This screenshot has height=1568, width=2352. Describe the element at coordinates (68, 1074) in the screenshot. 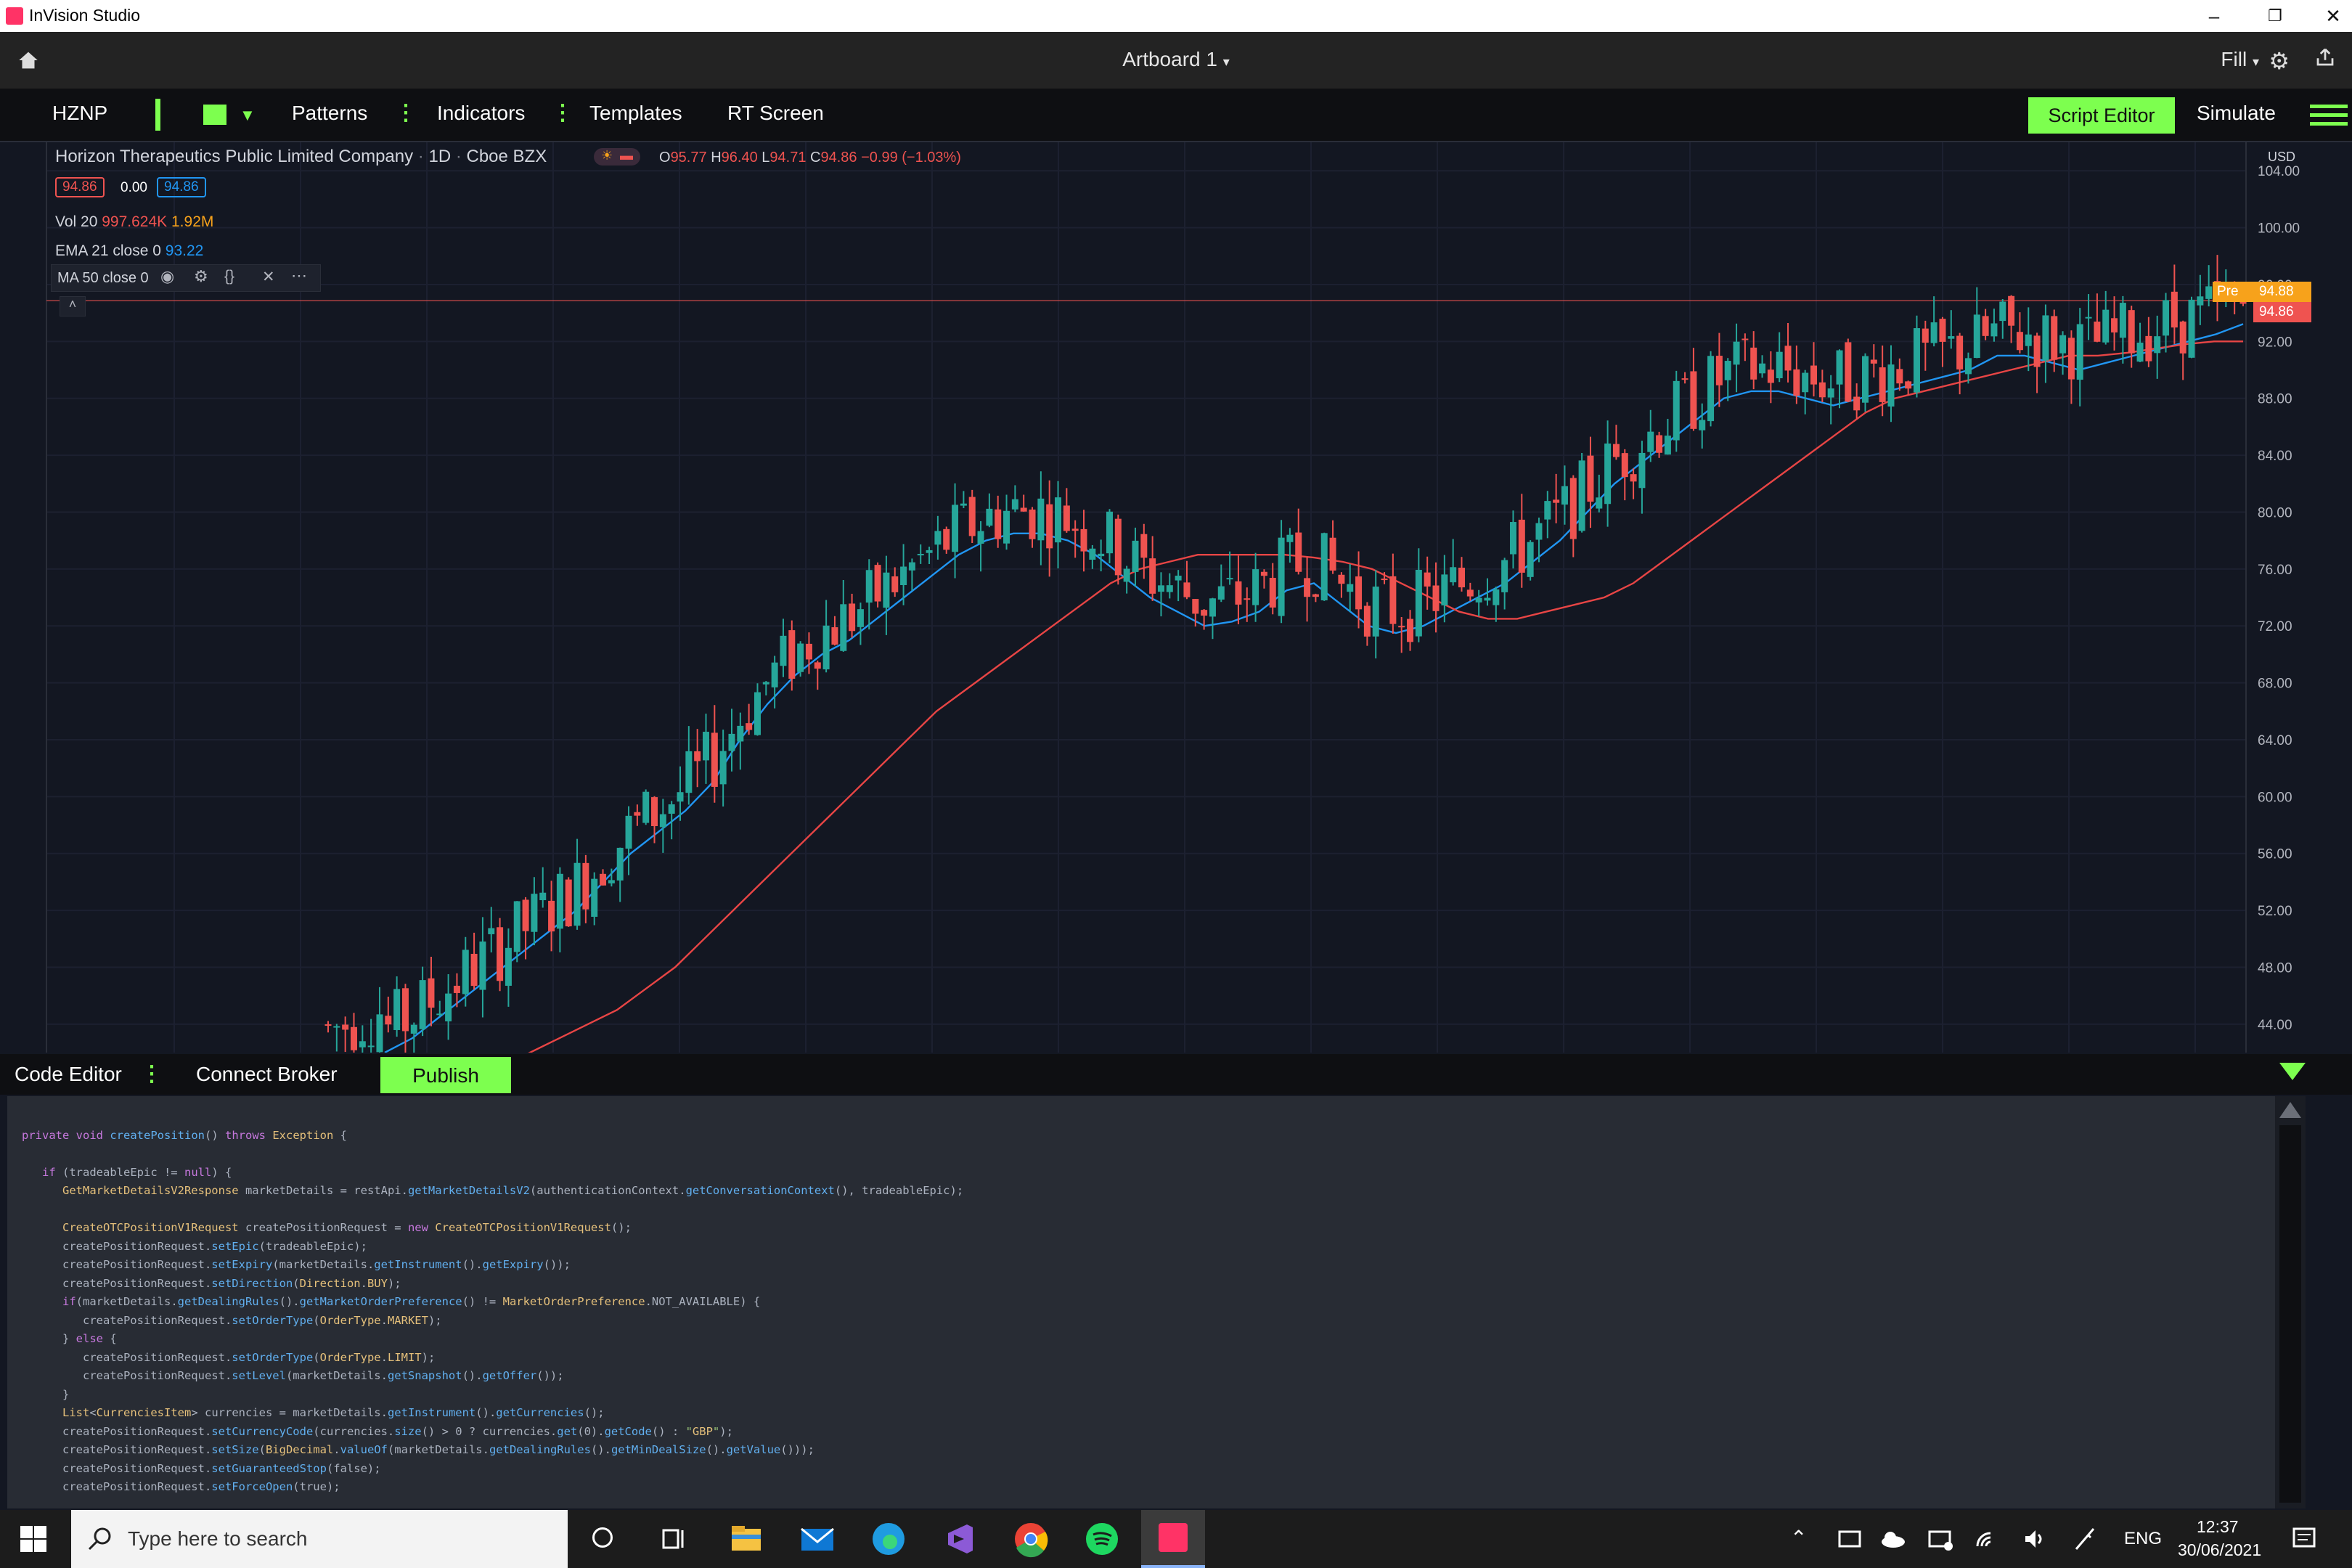

I see `code-editor-tab: Code Editor` at that location.